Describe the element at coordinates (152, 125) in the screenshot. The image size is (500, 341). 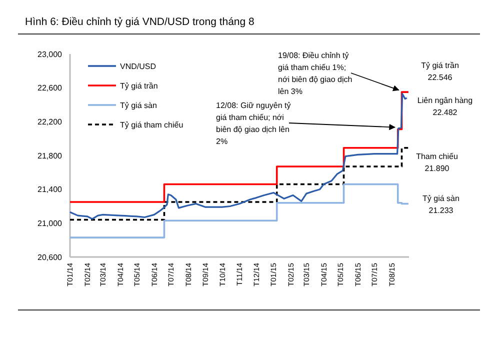
I see `legend-label: Tỷ giá tham chiếu` at that location.